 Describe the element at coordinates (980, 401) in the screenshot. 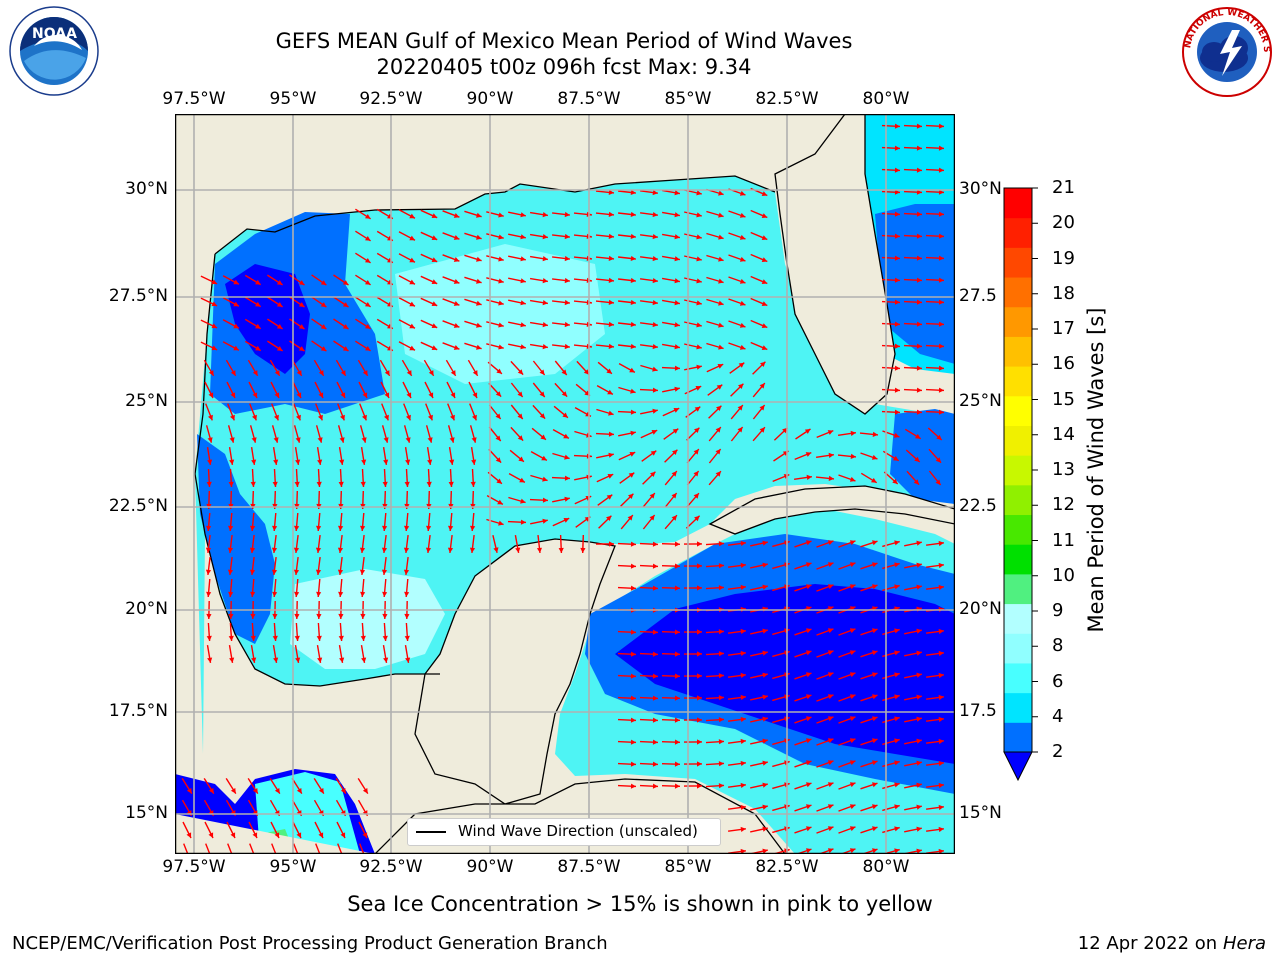

I see `latitude-tick-label: 25°N` at that location.